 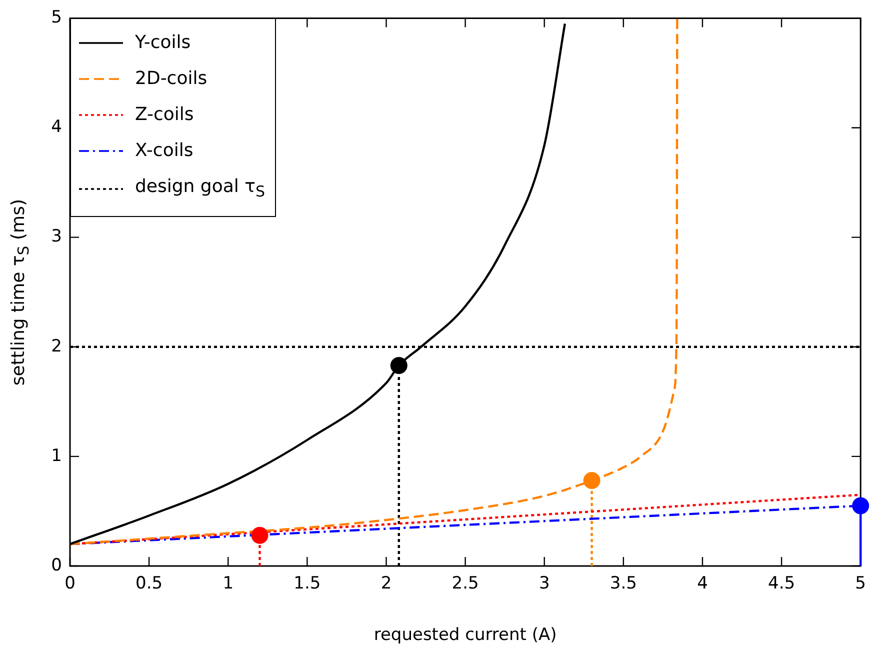 What do you see at coordinates (544, 584) in the screenshot?
I see `x-tick-label: 3` at bounding box center [544, 584].